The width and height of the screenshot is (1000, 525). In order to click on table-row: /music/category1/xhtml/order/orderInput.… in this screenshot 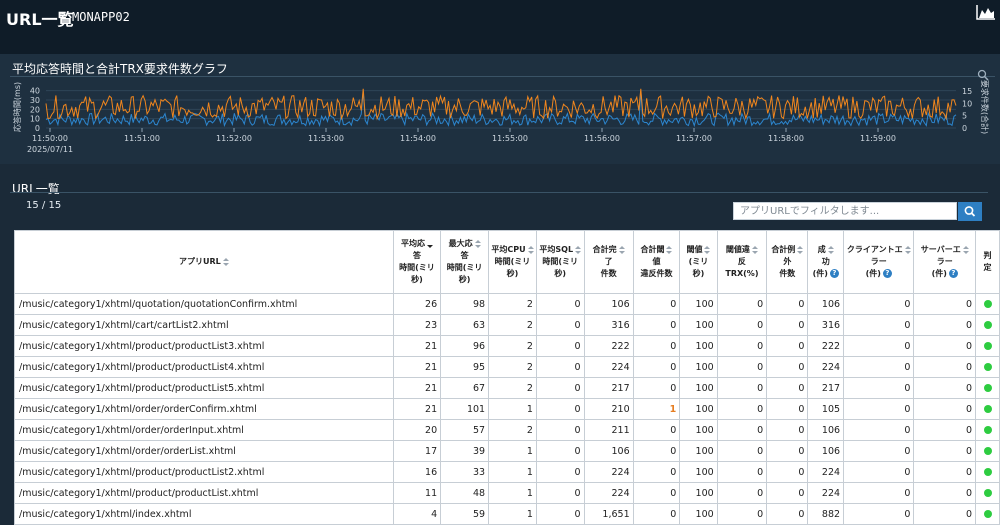, I will do `click(507, 430)`.